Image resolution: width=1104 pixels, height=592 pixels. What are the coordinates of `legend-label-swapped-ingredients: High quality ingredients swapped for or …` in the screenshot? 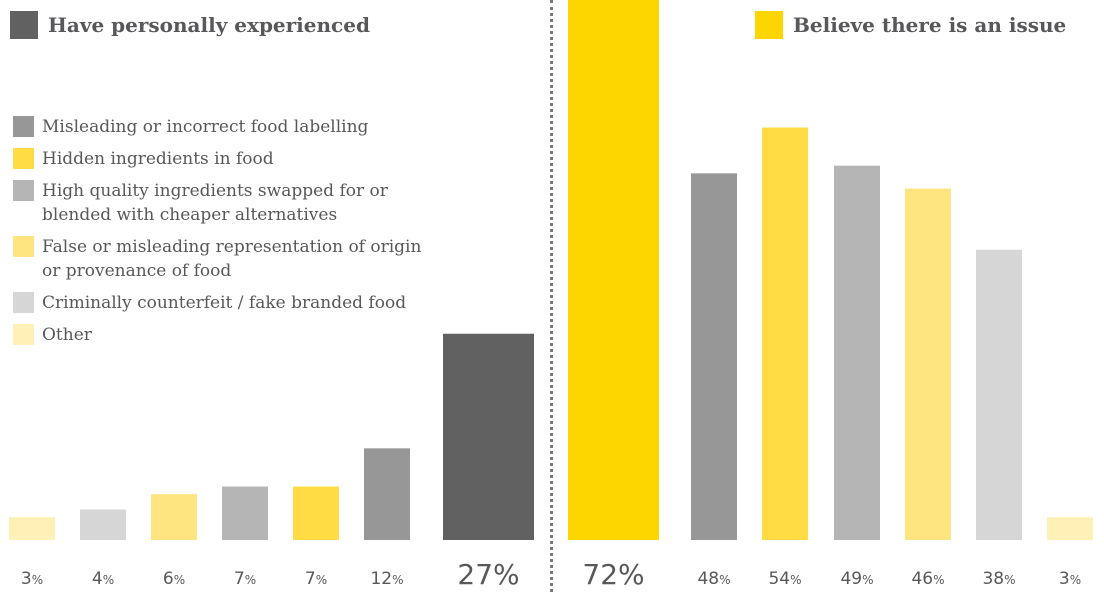 It's located at (215, 203).